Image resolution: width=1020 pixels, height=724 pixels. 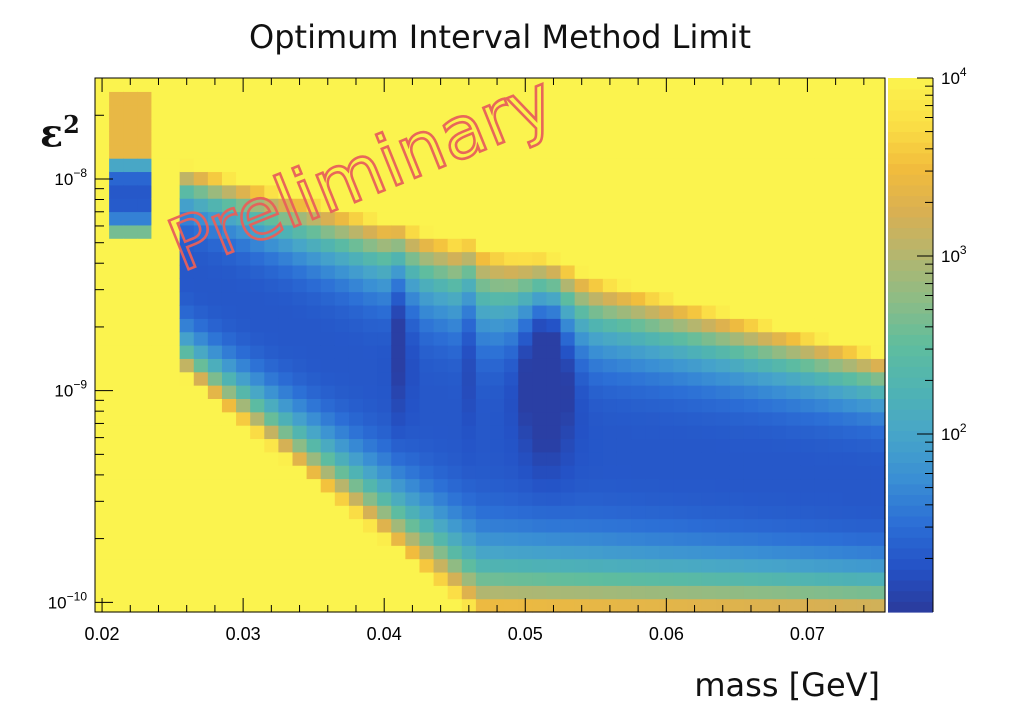 What do you see at coordinates (500, 37) in the screenshot?
I see `chart-title: Optimum Interval Method Limit` at bounding box center [500, 37].